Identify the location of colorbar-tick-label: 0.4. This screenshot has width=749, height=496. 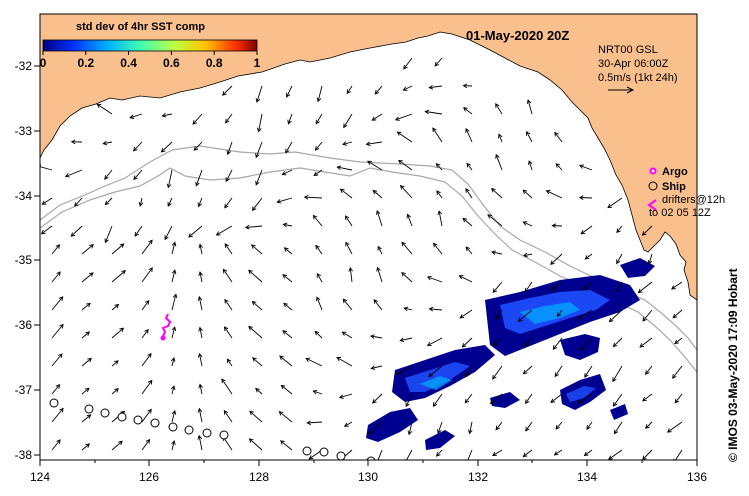
(128, 63).